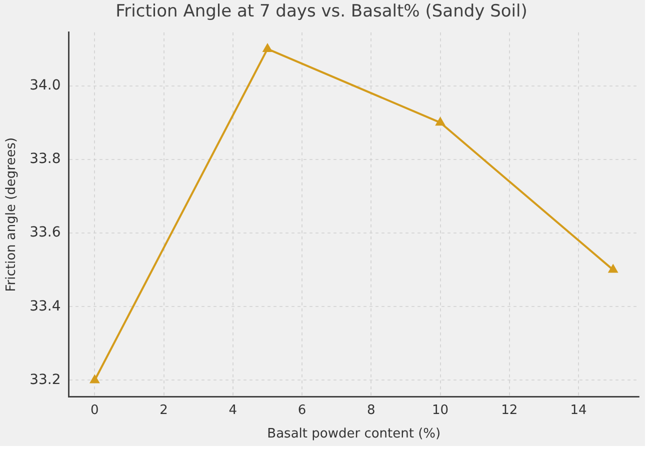 The height and width of the screenshot is (454, 653). I want to click on y-axis-title: Friction angle (degrees), so click(12, 214).